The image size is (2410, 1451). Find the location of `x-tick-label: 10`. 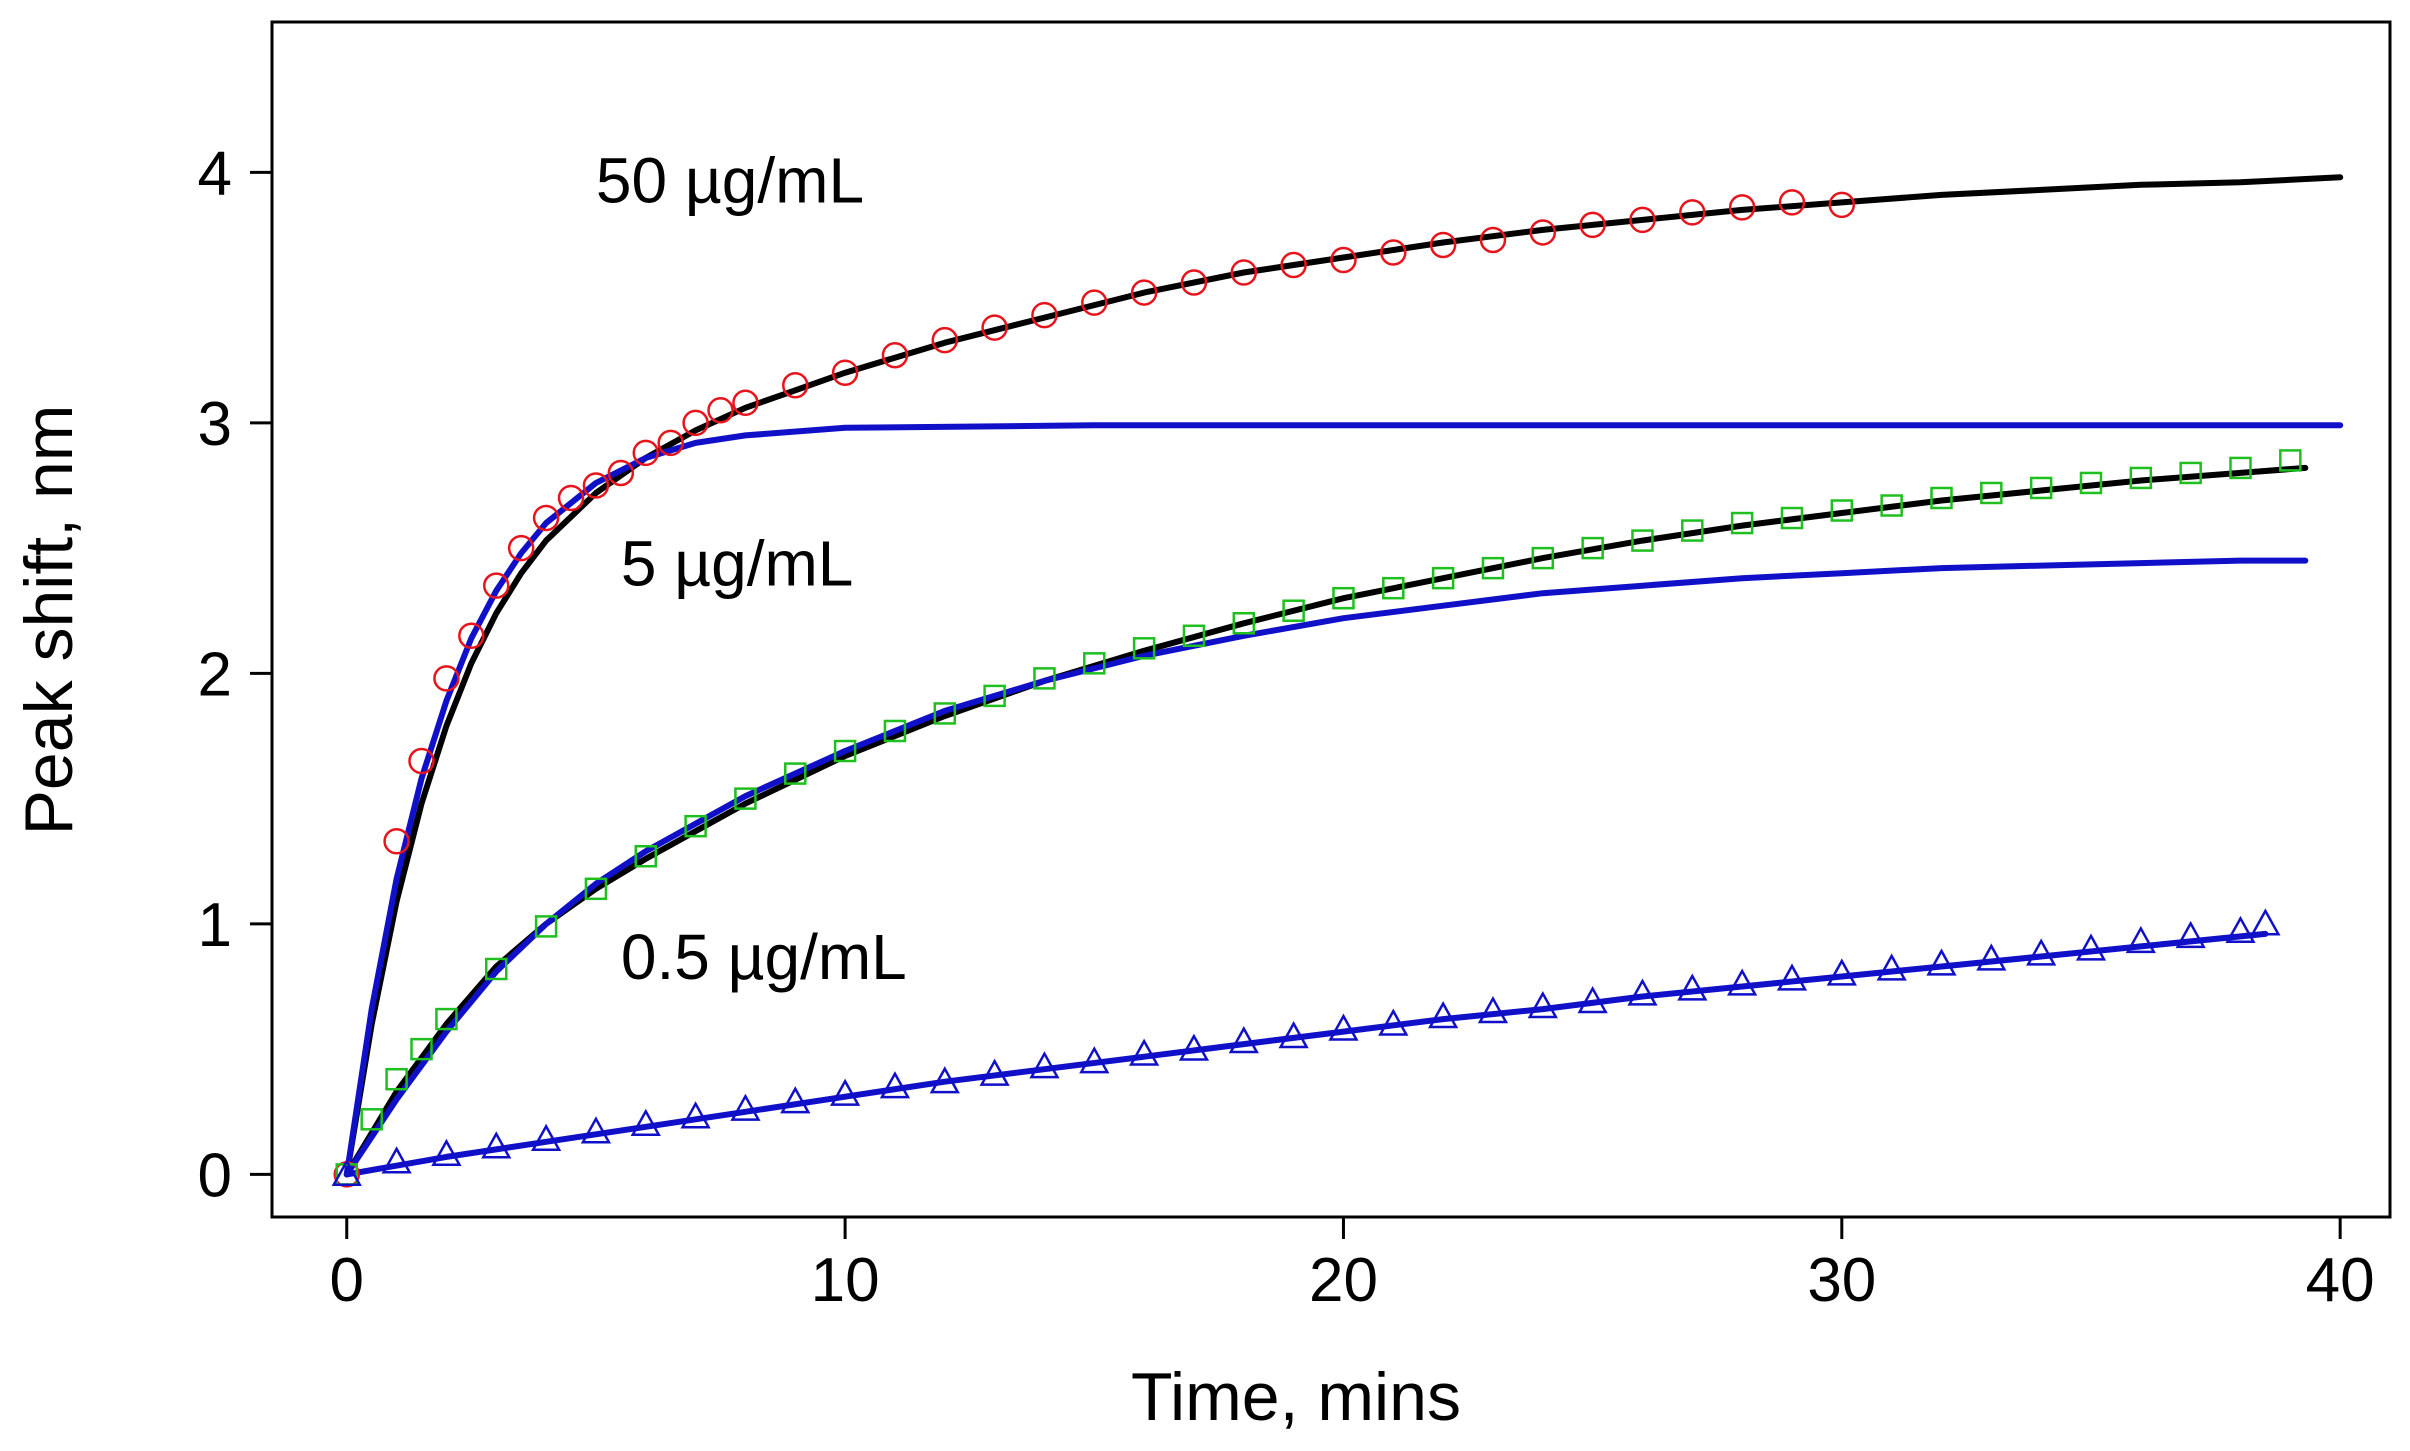

x-tick-label: 10 is located at coordinates (845, 1280).